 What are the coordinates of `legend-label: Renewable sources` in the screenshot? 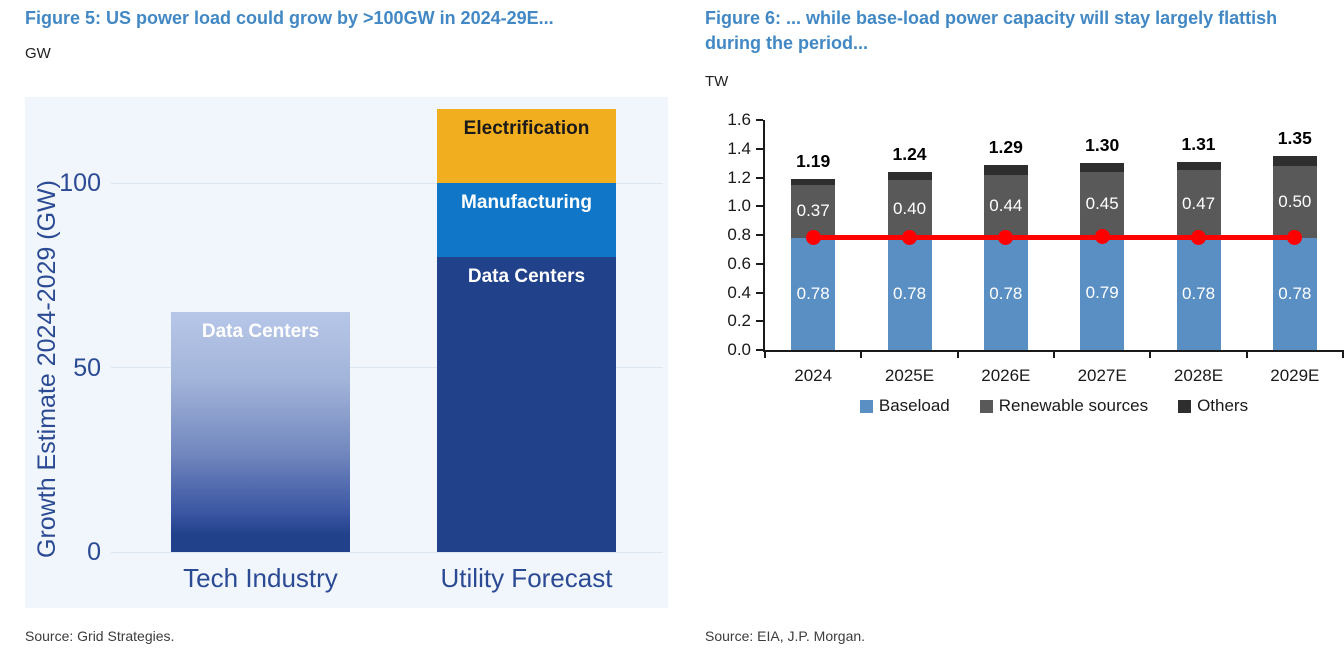 It's located at (1073, 405).